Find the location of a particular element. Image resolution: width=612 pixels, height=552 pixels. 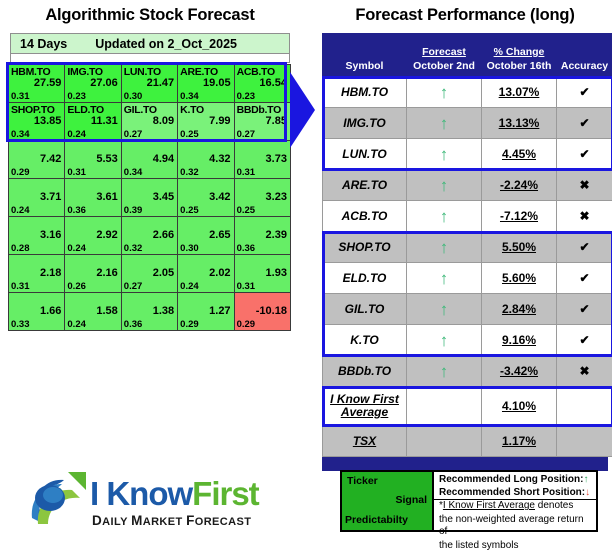

cell-predictability-value: 0.33 is located at coordinates (20, 324).